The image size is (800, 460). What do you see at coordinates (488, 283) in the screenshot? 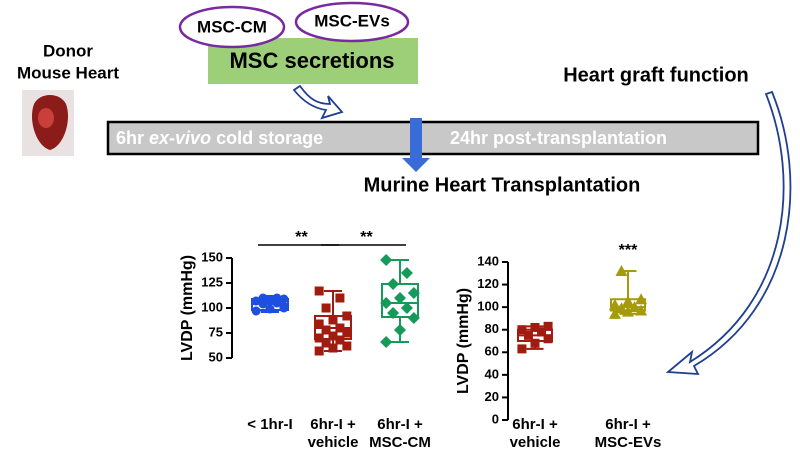
I see `y-tick-label: 120` at bounding box center [488, 283].